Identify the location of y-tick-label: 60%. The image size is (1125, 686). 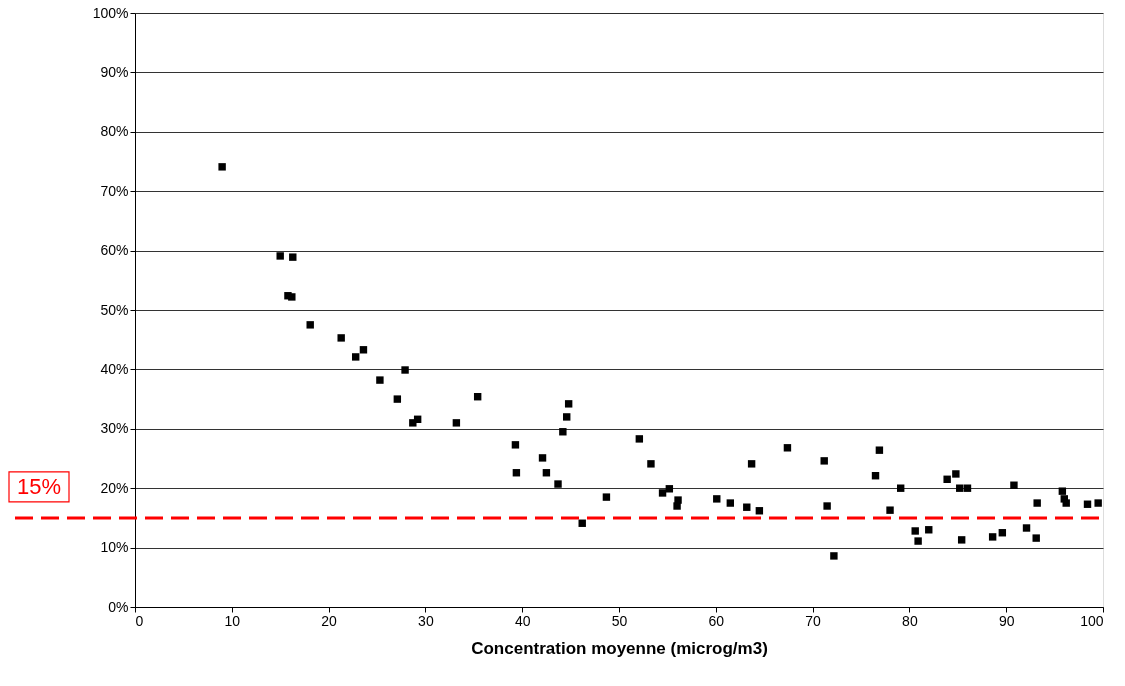
(114, 250).